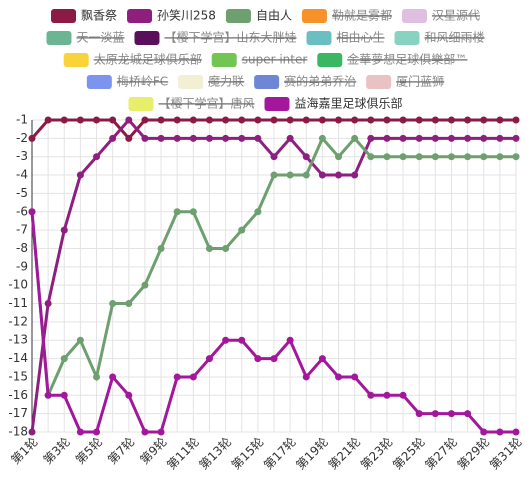 This screenshot has height=486, width=531. What do you see at coordinates (226, 81) in the screenshot?
I see `legend-label: 魔力联` at bounding box center [226, 81].